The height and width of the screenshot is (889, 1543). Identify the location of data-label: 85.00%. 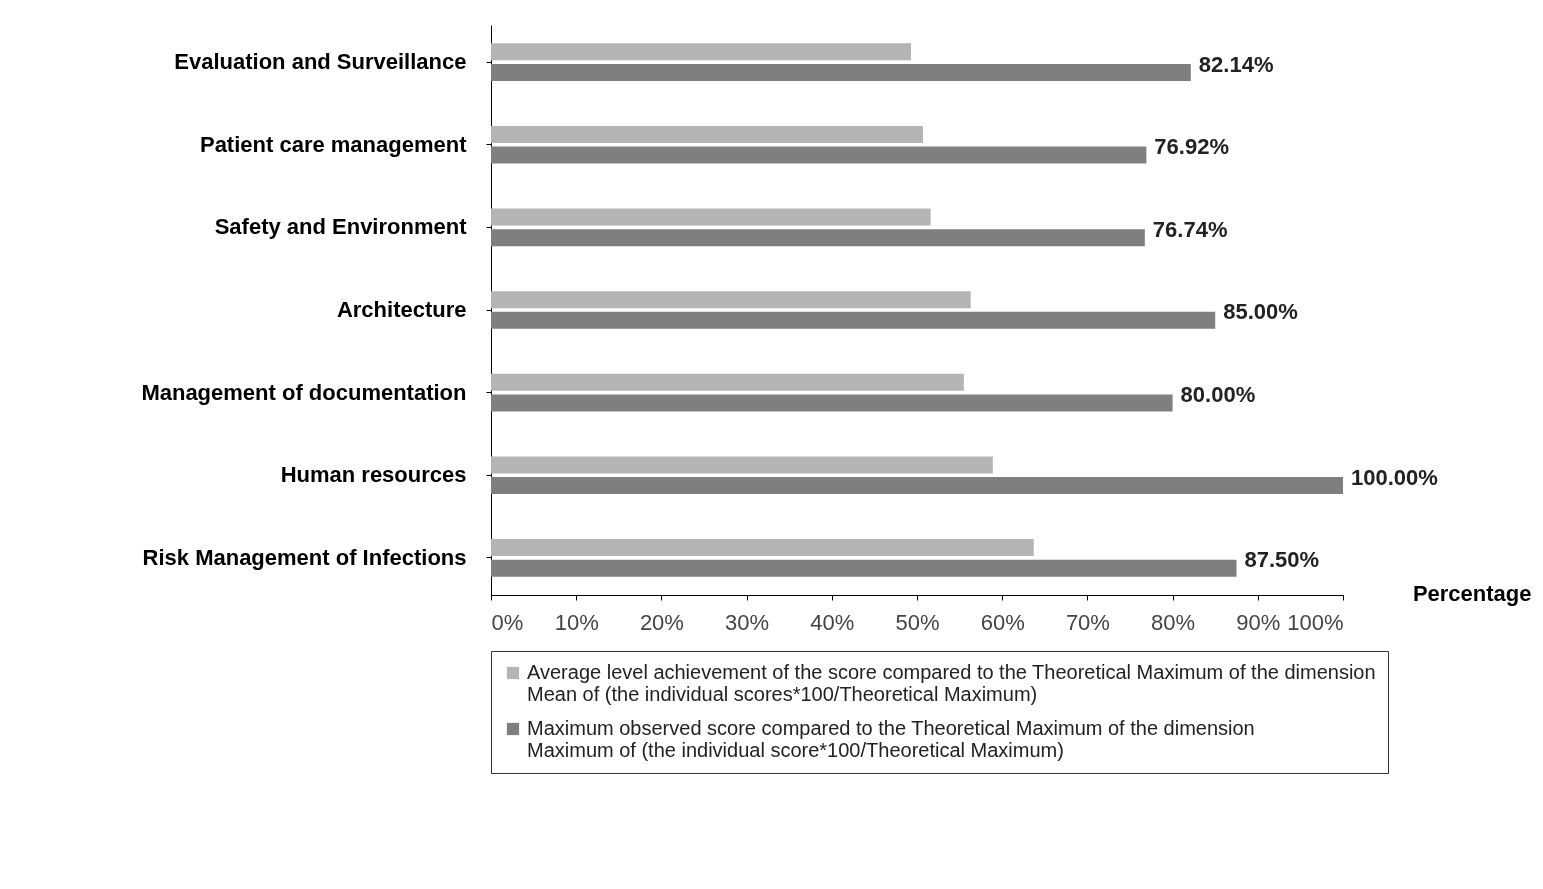
(1260, 312).